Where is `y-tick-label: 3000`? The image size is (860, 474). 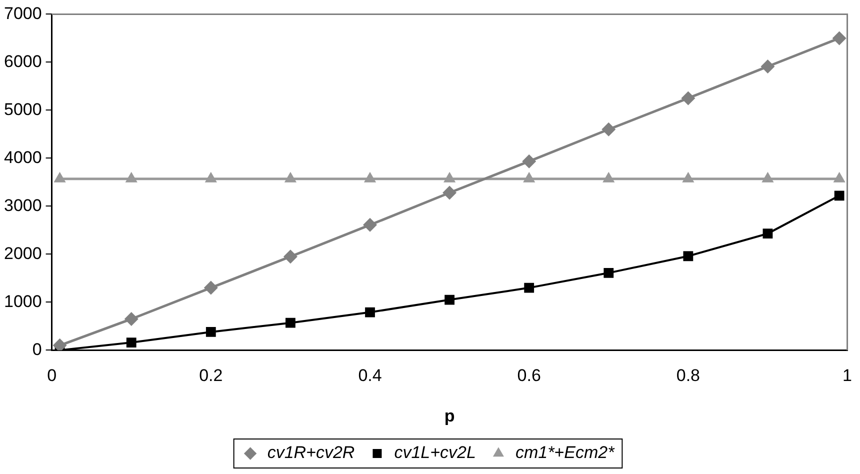
y-tick-label: 3000 is located at coordinates (23, 205).